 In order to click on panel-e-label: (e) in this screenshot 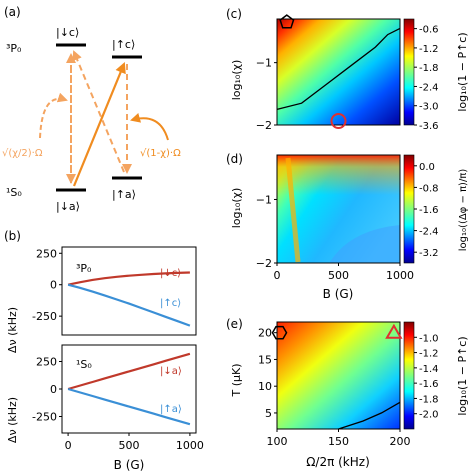, I will do `click(234, 324)`.